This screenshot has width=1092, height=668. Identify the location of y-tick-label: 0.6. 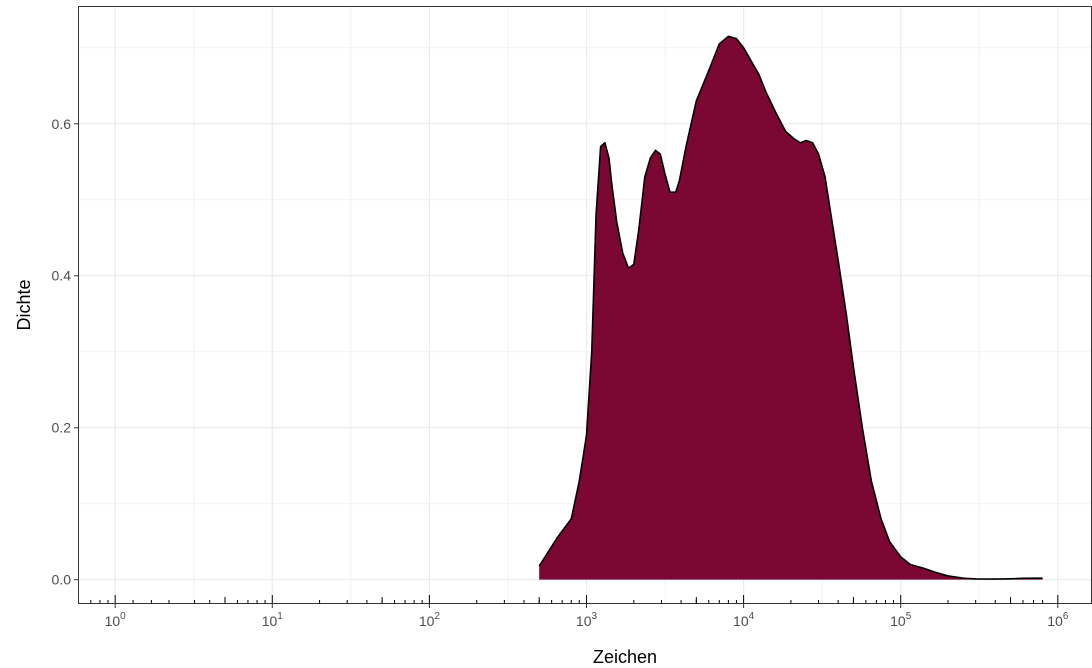
(62, 124).